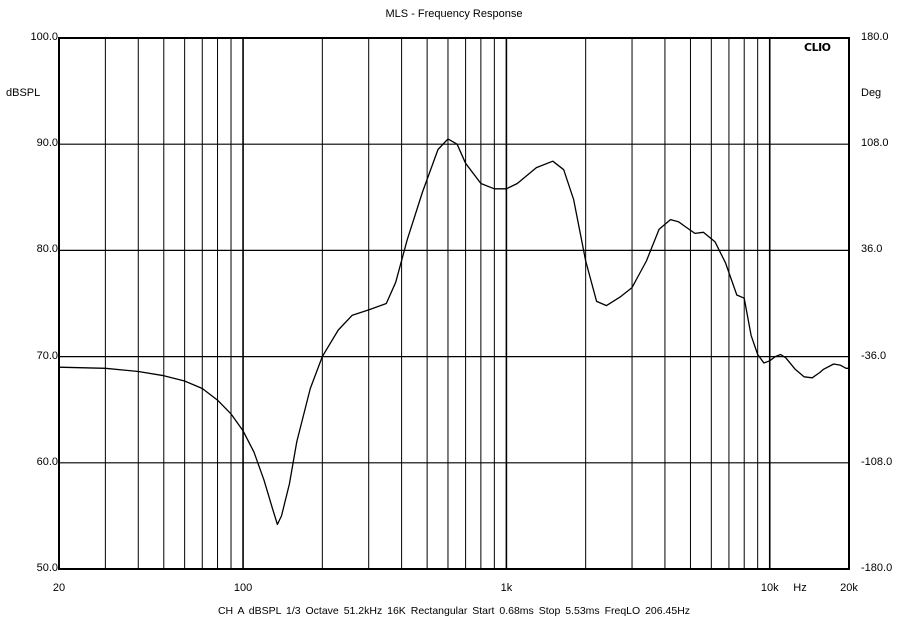 This screenshot has width=908, height=623. Describe the element at coordinates (59, 588) in the screenshot. I see `x-tick-label: 20` at that location.